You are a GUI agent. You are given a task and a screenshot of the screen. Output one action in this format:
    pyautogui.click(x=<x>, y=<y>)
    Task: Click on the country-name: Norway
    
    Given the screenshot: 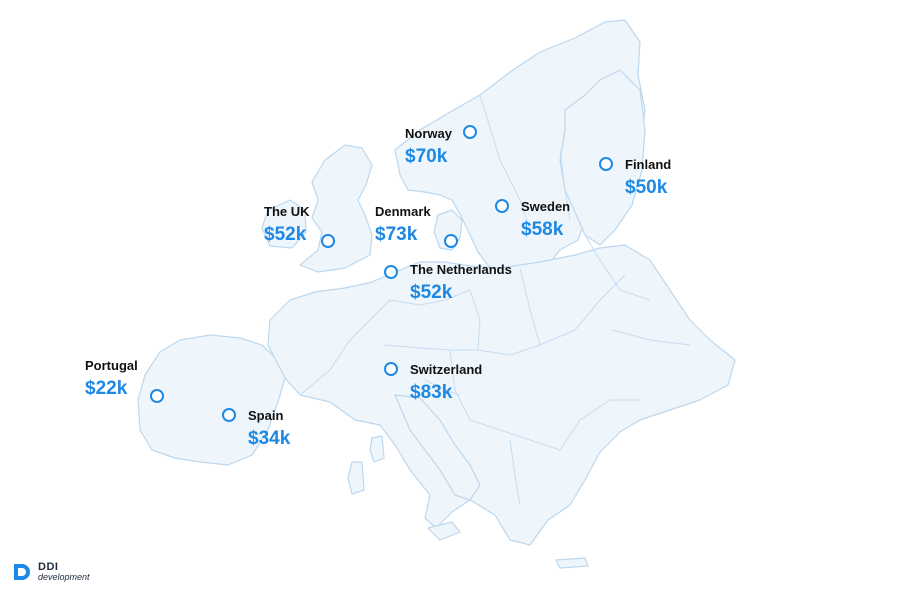 What is the action you would take?
    pyautogui.click(x=428, y=133)
    